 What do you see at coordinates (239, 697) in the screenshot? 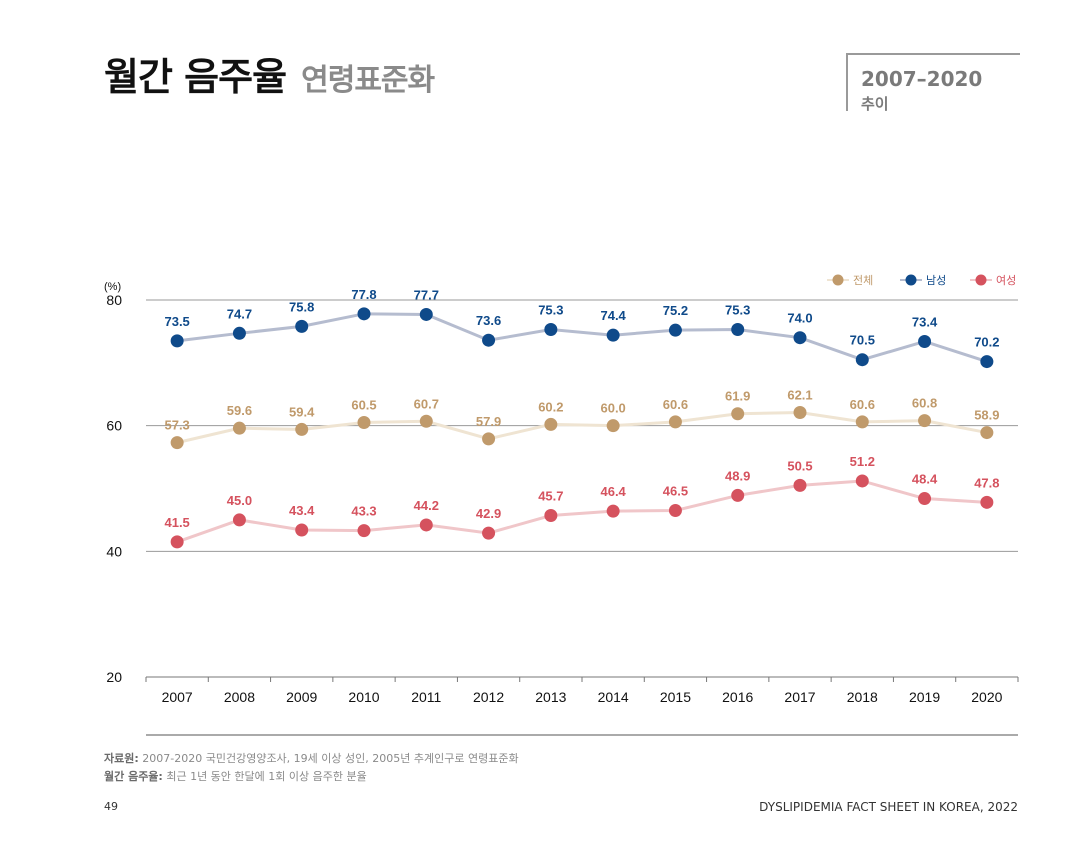
I see `x-tick-label: 2008` at bounding box center [239, 697].